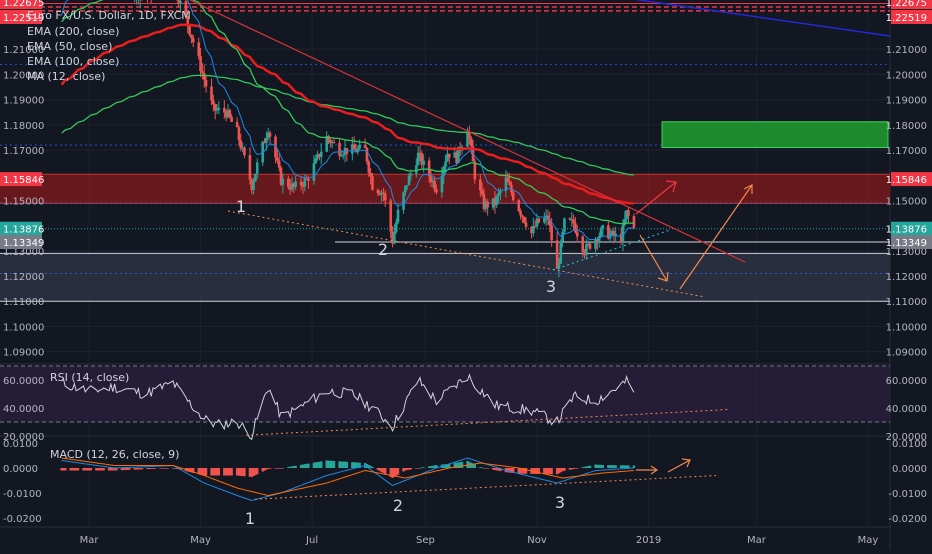 This screenshot has height=554, width=932. Describe the element at coordinates (911, 275) in the screenshot. I see `right-axis-bg` at that location.